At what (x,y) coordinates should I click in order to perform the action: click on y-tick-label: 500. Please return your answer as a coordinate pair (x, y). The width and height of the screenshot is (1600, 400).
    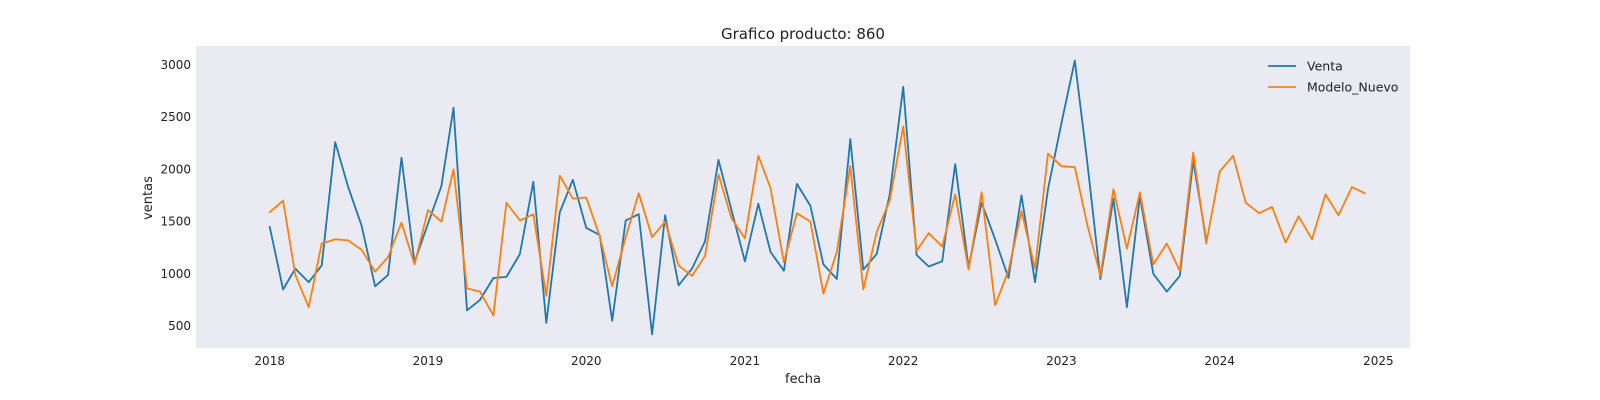
    Looking at the image, I should click on (179, 326).